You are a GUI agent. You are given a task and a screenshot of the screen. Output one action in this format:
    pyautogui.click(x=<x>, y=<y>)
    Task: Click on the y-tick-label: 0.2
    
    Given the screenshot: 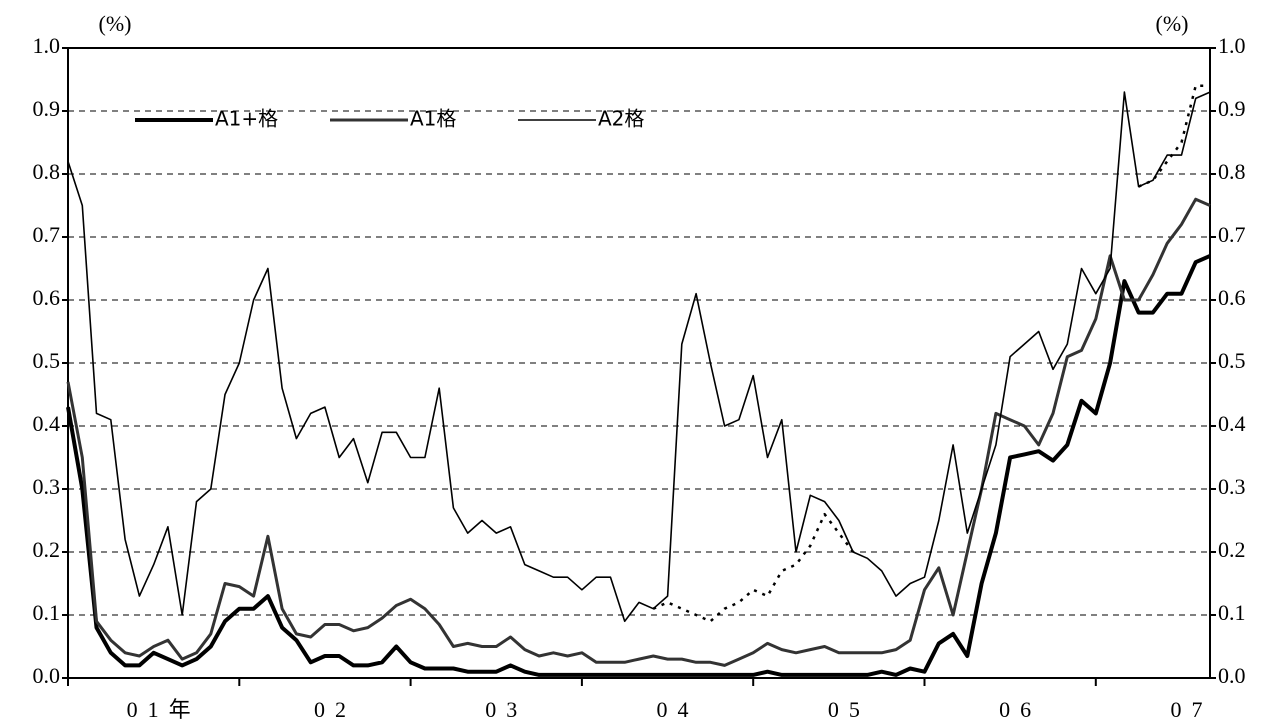 What is the action you would take?
    pyautogui.click(x=47, y=549)
    